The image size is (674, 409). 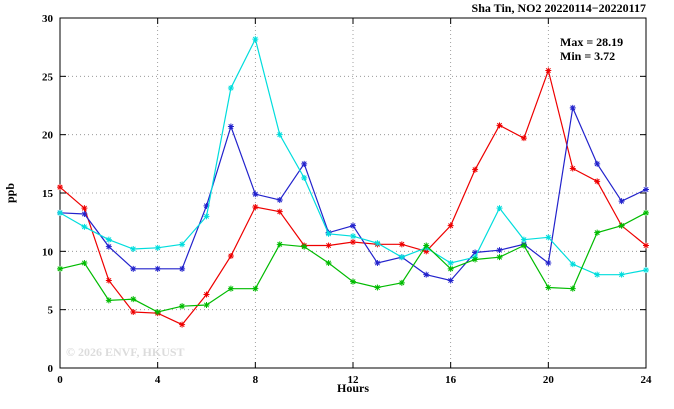 I want to click on y-tick-label: 20, so click(x=48, y=136).